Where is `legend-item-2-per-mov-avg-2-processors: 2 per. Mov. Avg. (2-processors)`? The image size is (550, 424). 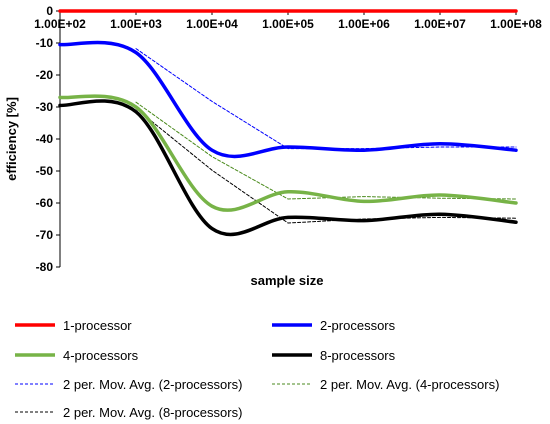
legend-item-2-per-mov-avg-2-processors: 2 per. Mov. Avg. (2-processors) is located at coordinates (128, 384).